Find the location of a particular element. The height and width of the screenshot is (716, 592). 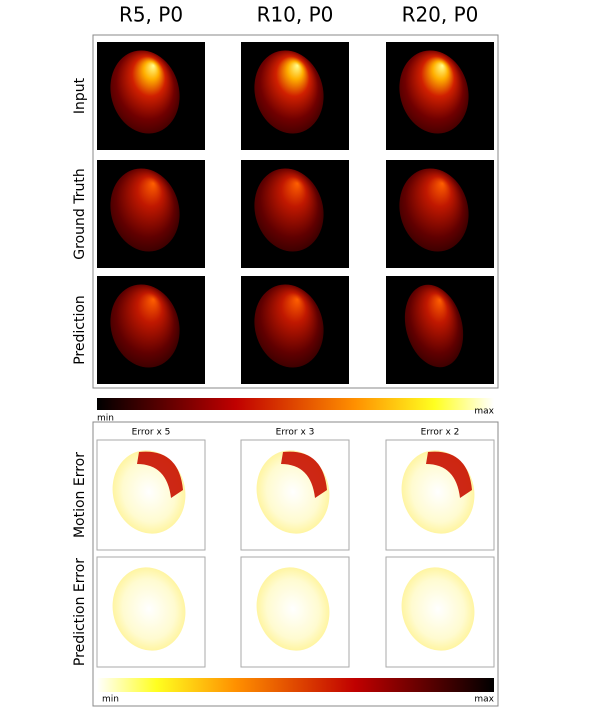

column-title: R10, P0 is located at coordinates (295, 15).